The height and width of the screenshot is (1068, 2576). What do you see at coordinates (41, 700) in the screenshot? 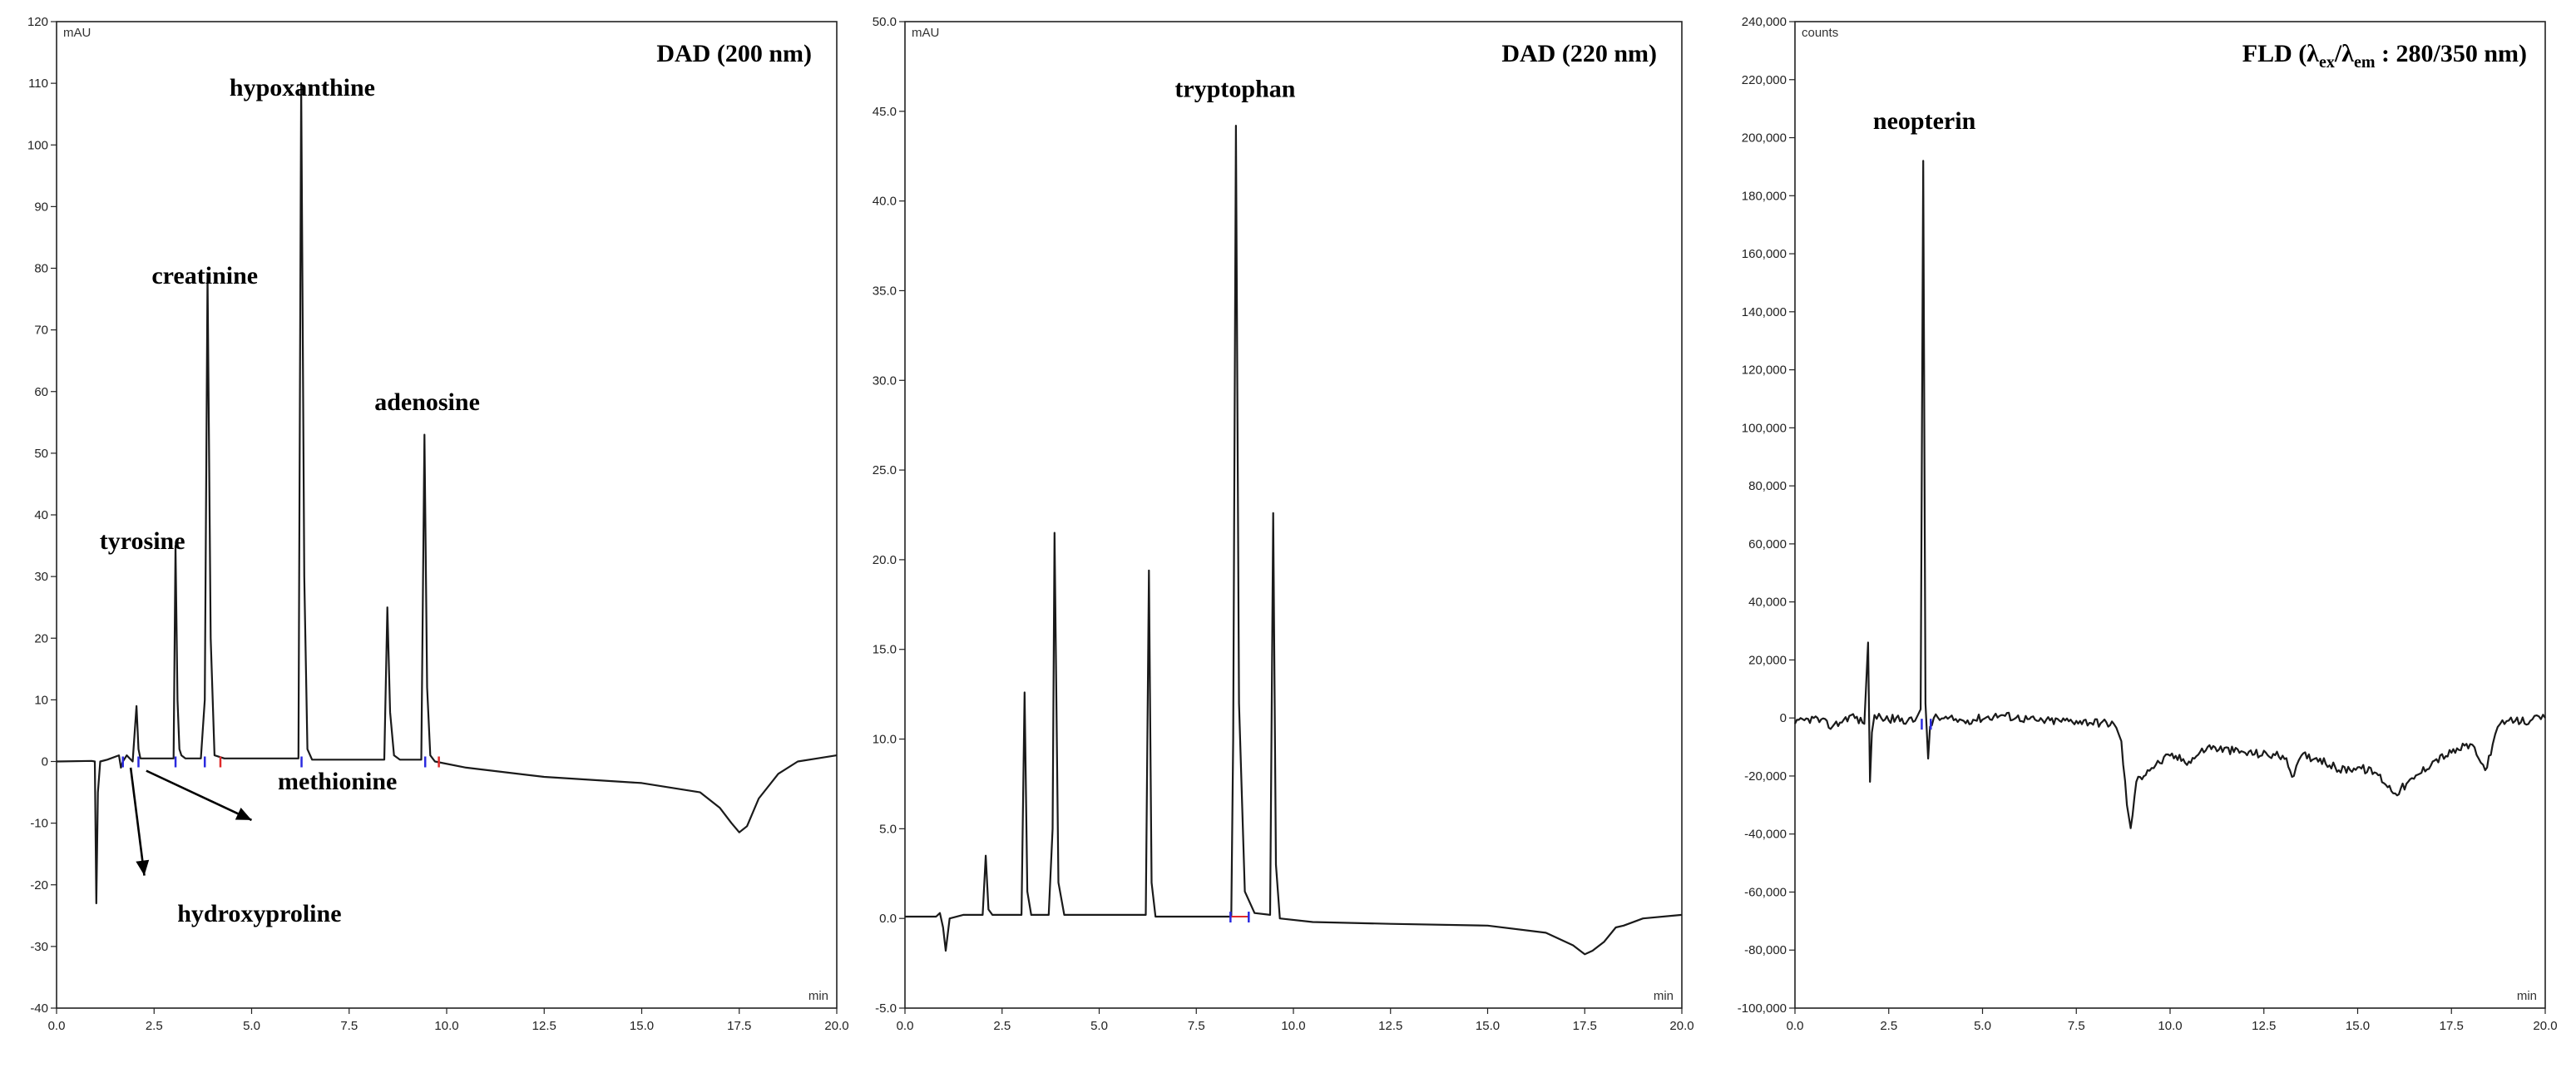
I see `y-tick-label: 10` at bounding box center [41, 700].